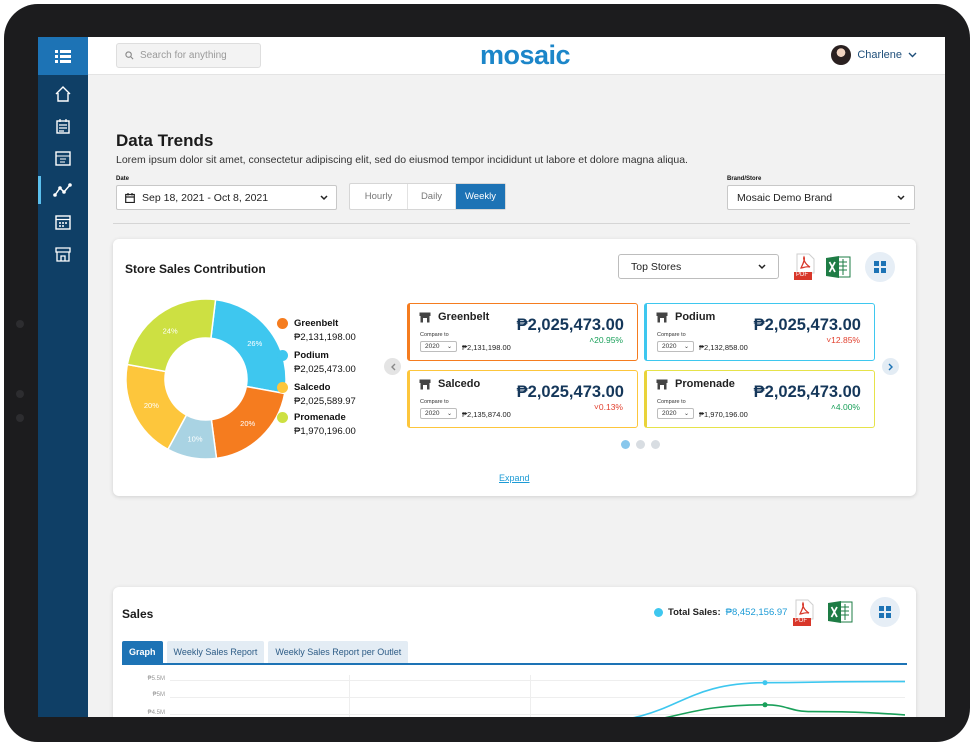 This screenshot has height=745, width=976. I want to click on store-change-value: 12.85%, so click(845, 340).